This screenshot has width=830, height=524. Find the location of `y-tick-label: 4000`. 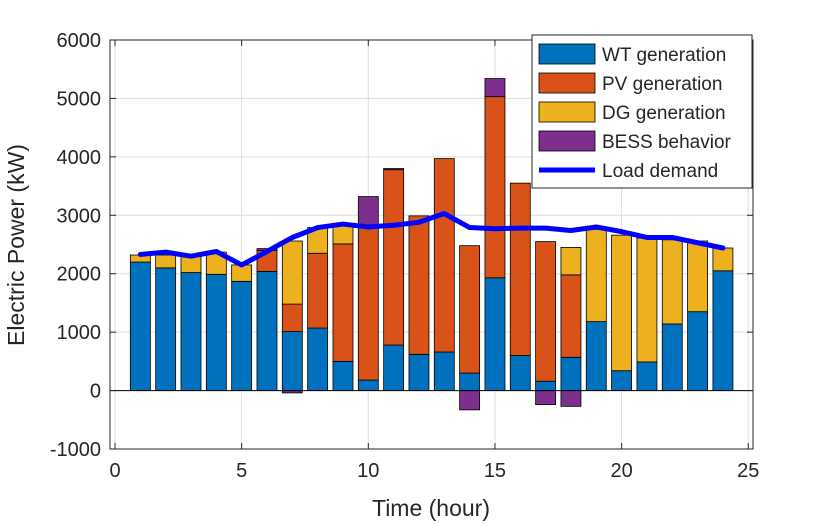

y-tick-label: 4000 is located at coordinates (79, 158).